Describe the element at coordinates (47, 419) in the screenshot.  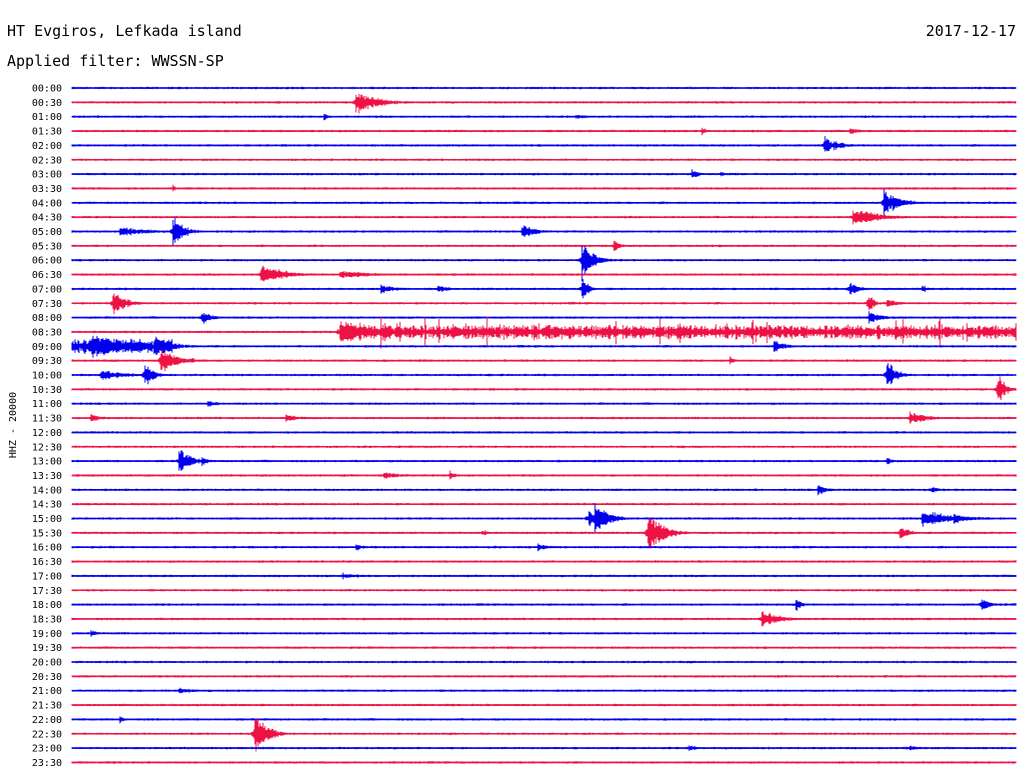
I see `row-label-1130: 11:30` at that location.